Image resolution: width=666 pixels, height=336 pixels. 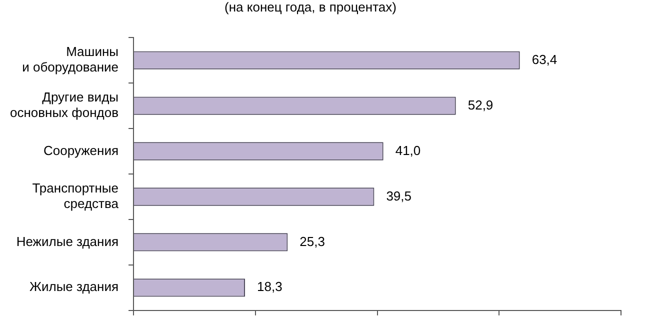 I want to click on y-tick-label: Сооружения, so click(x=81, y=150).